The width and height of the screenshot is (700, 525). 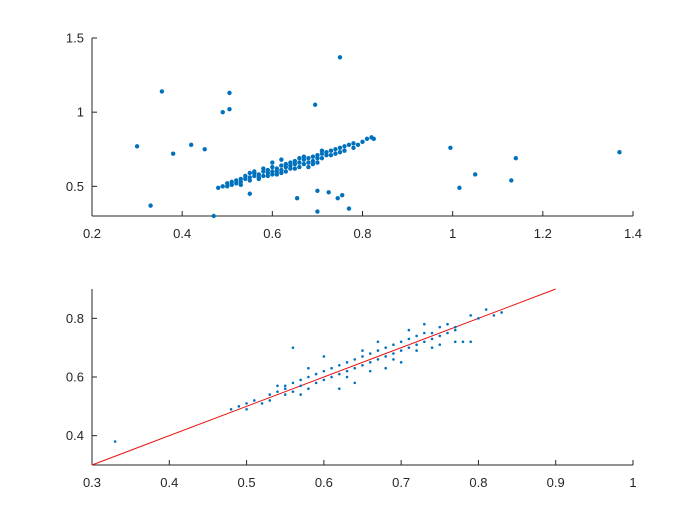 I want to click on y-tick-label: 0.5, so click(x=75, y=186).